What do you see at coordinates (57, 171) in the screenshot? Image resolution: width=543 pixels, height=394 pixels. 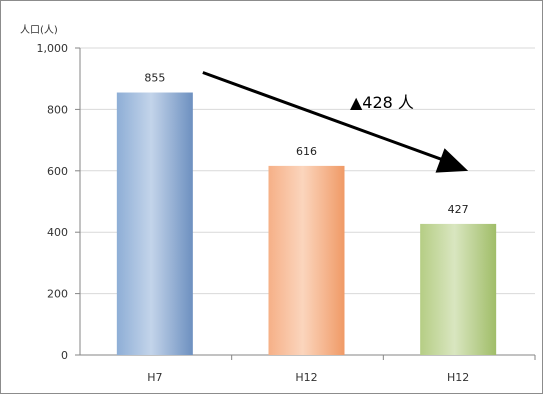 I see `y-tick-label: 600` at bounding box center [57, 171].